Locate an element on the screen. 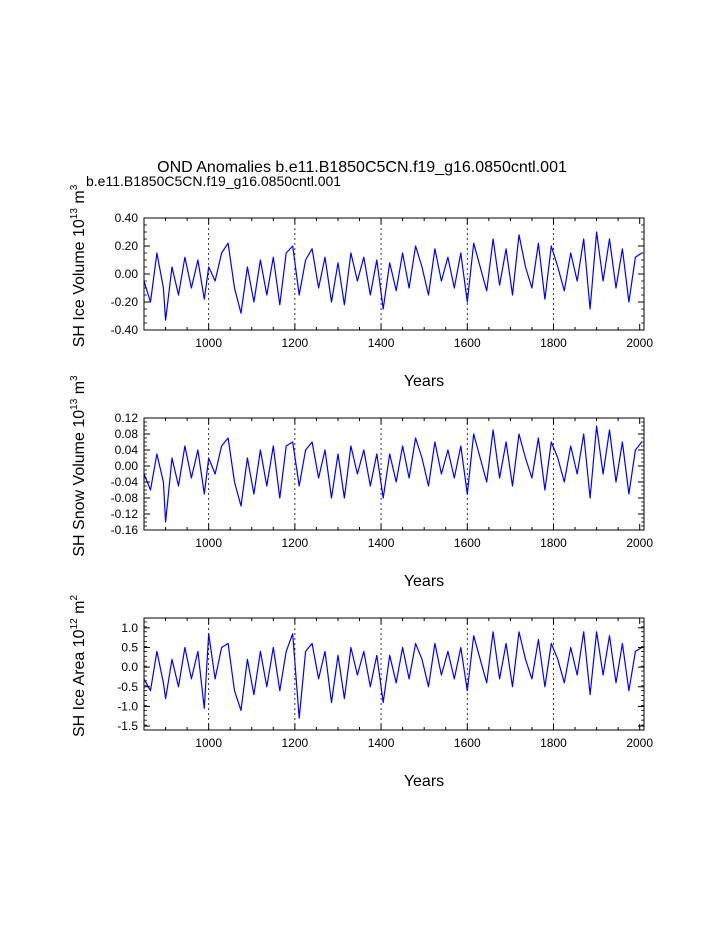  y-axis-label-text: SH Ice Area 10 is located at coordinates (79, 683).